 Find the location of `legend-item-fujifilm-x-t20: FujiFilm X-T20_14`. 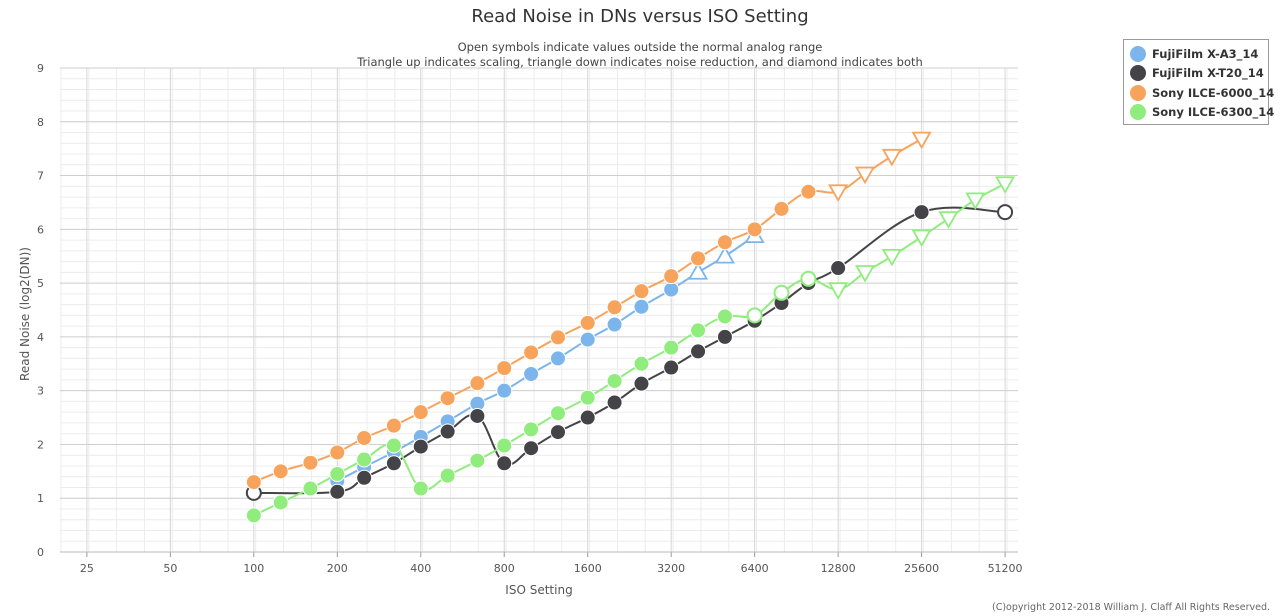

legend-item-fujifilm-x-t20: FujiFilm X-T20_14 is located at coordinates (1197, 74).